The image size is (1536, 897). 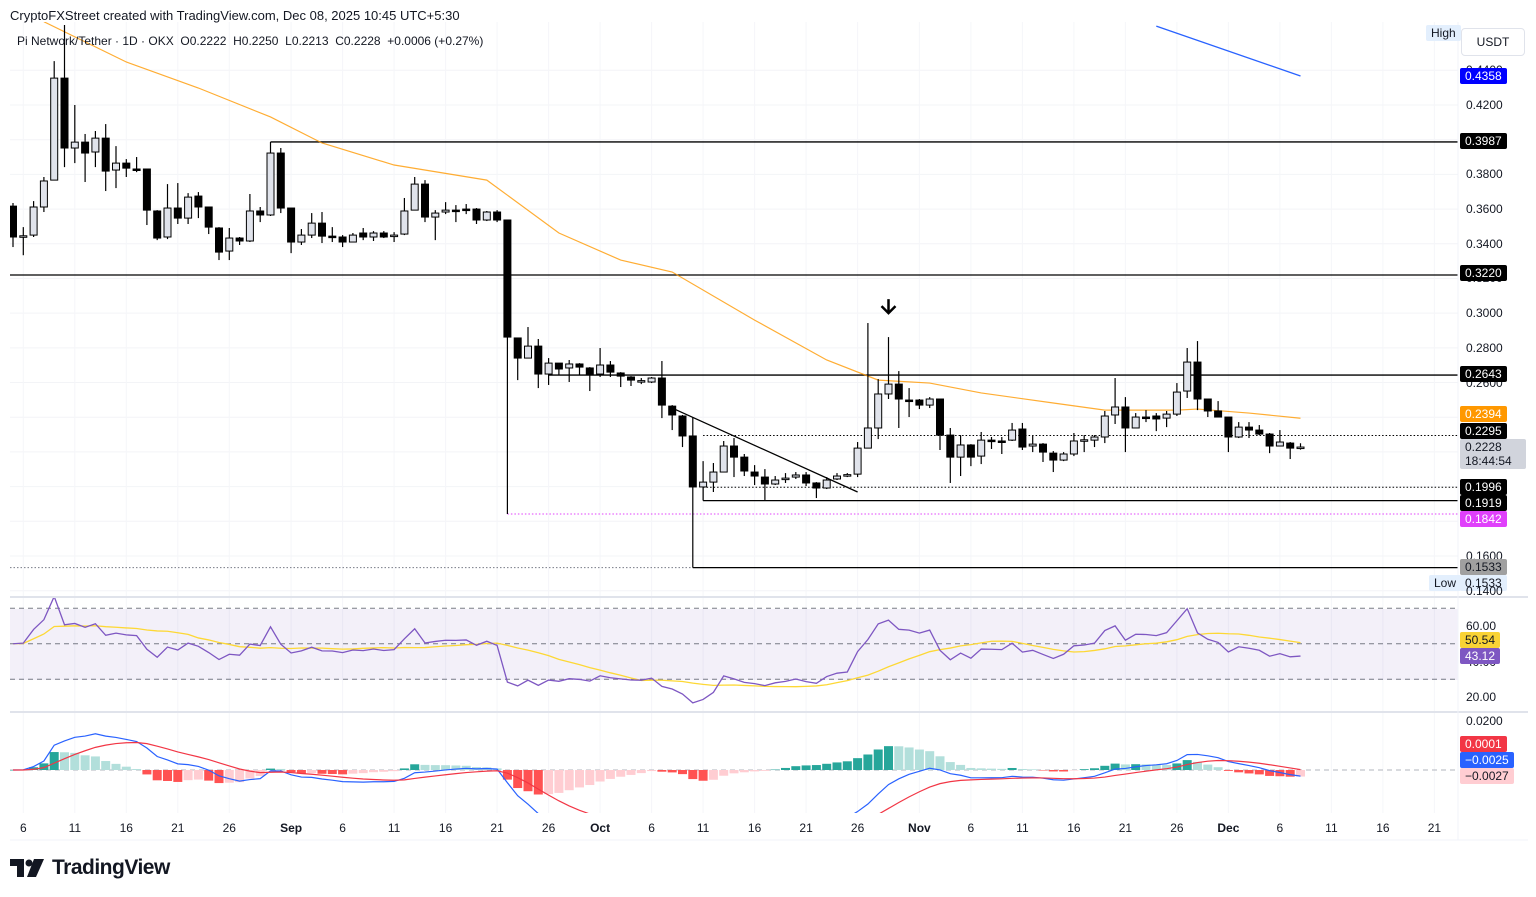 What do you see at coordinates (1074, 828) in the screenshot?
I see `time-tick: 16` at bounding box center [1074, 828].